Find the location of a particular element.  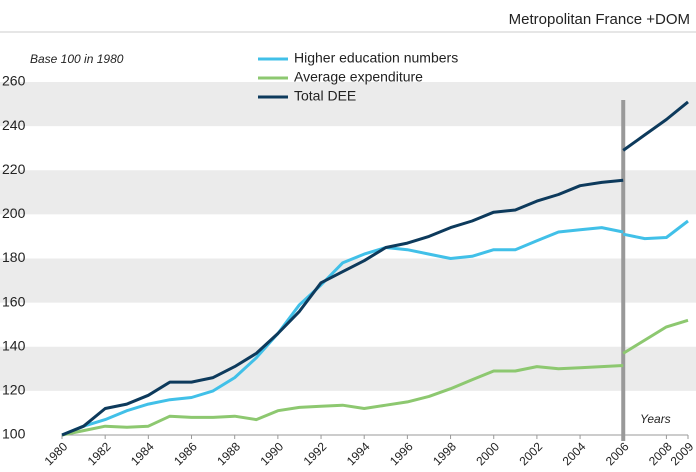

y-annotation: Base 100 in 1980 is located at coordinates (77, 59).